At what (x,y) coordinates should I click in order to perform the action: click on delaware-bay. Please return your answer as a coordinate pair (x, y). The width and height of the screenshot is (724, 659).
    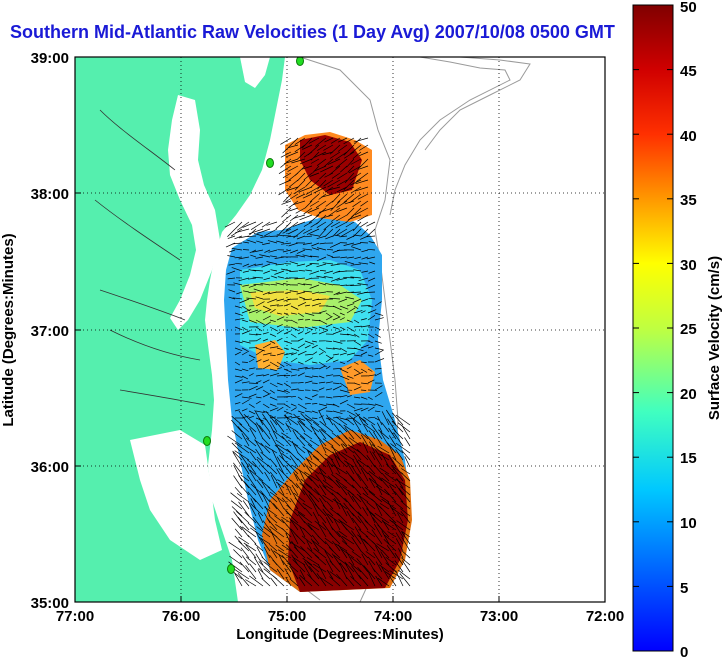
    Looking at the image, I should click on (255, 72).